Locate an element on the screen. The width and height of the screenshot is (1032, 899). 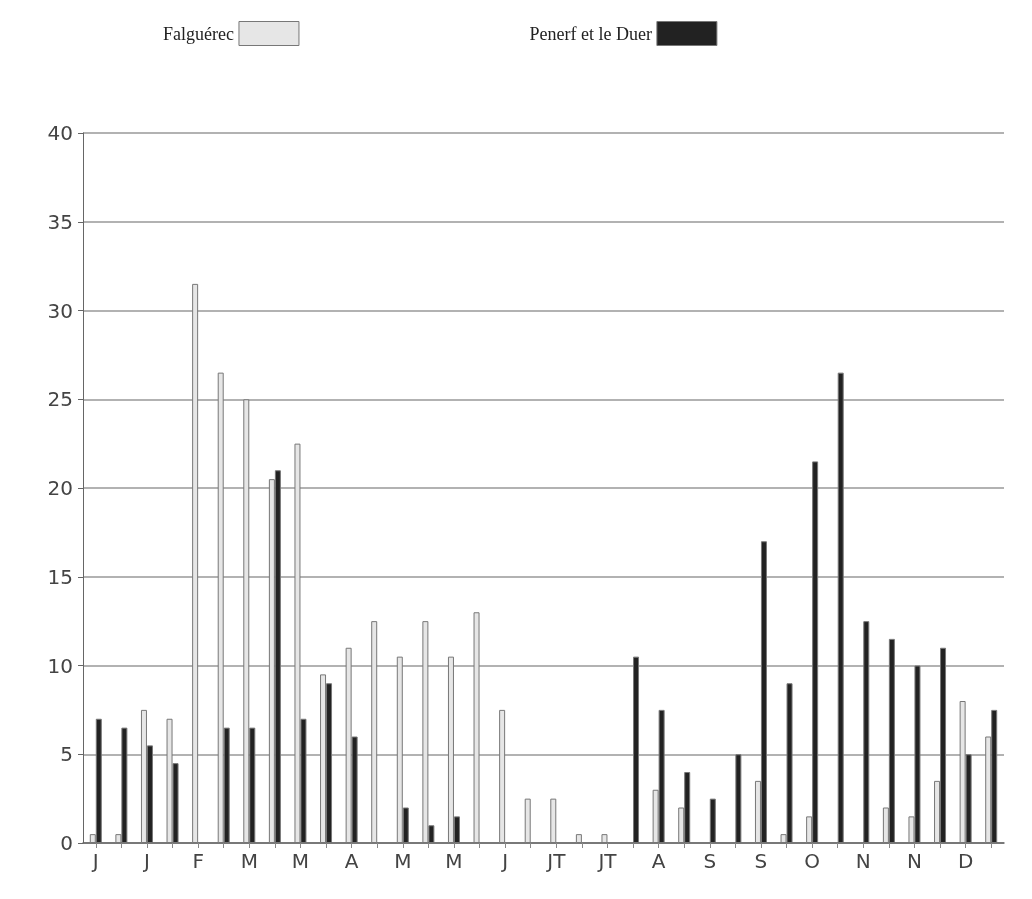
y-tick-label: 20 is located at coordinates (60, 488).